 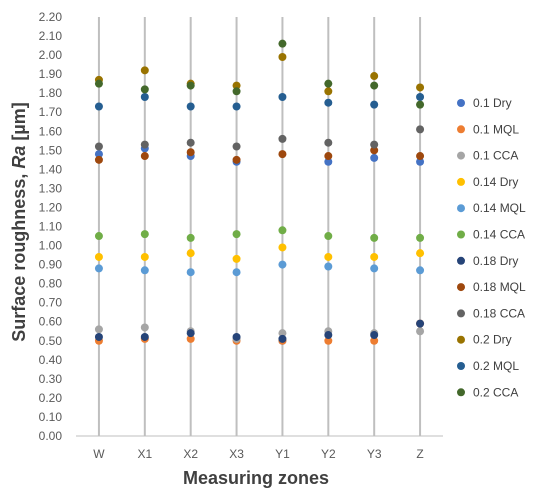 What do you see at coordinates (99, 454) in the screenshot?
I see `x-tick-label: W` at bounding box center [99, 454].